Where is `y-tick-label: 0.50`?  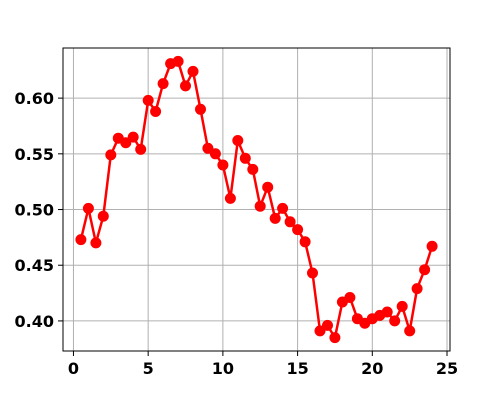 y-tick-label: 0.50 is located at coordinates (34, 210).